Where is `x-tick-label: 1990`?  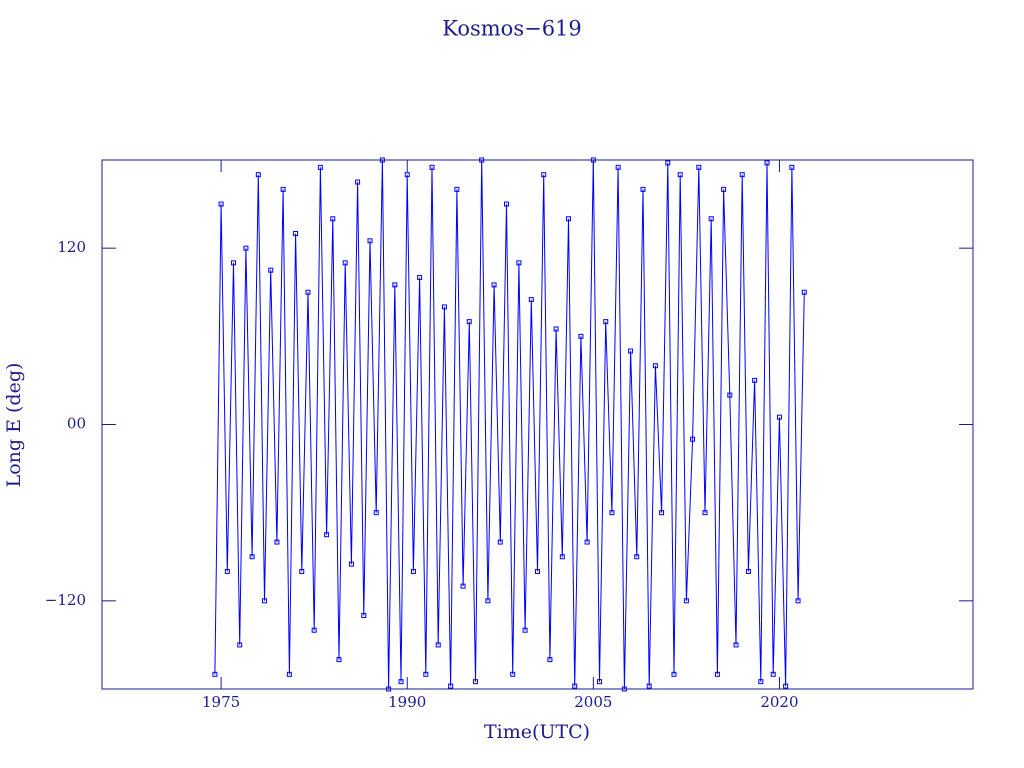
x-tick-label: 1990 is located at coordinates (407, 702).